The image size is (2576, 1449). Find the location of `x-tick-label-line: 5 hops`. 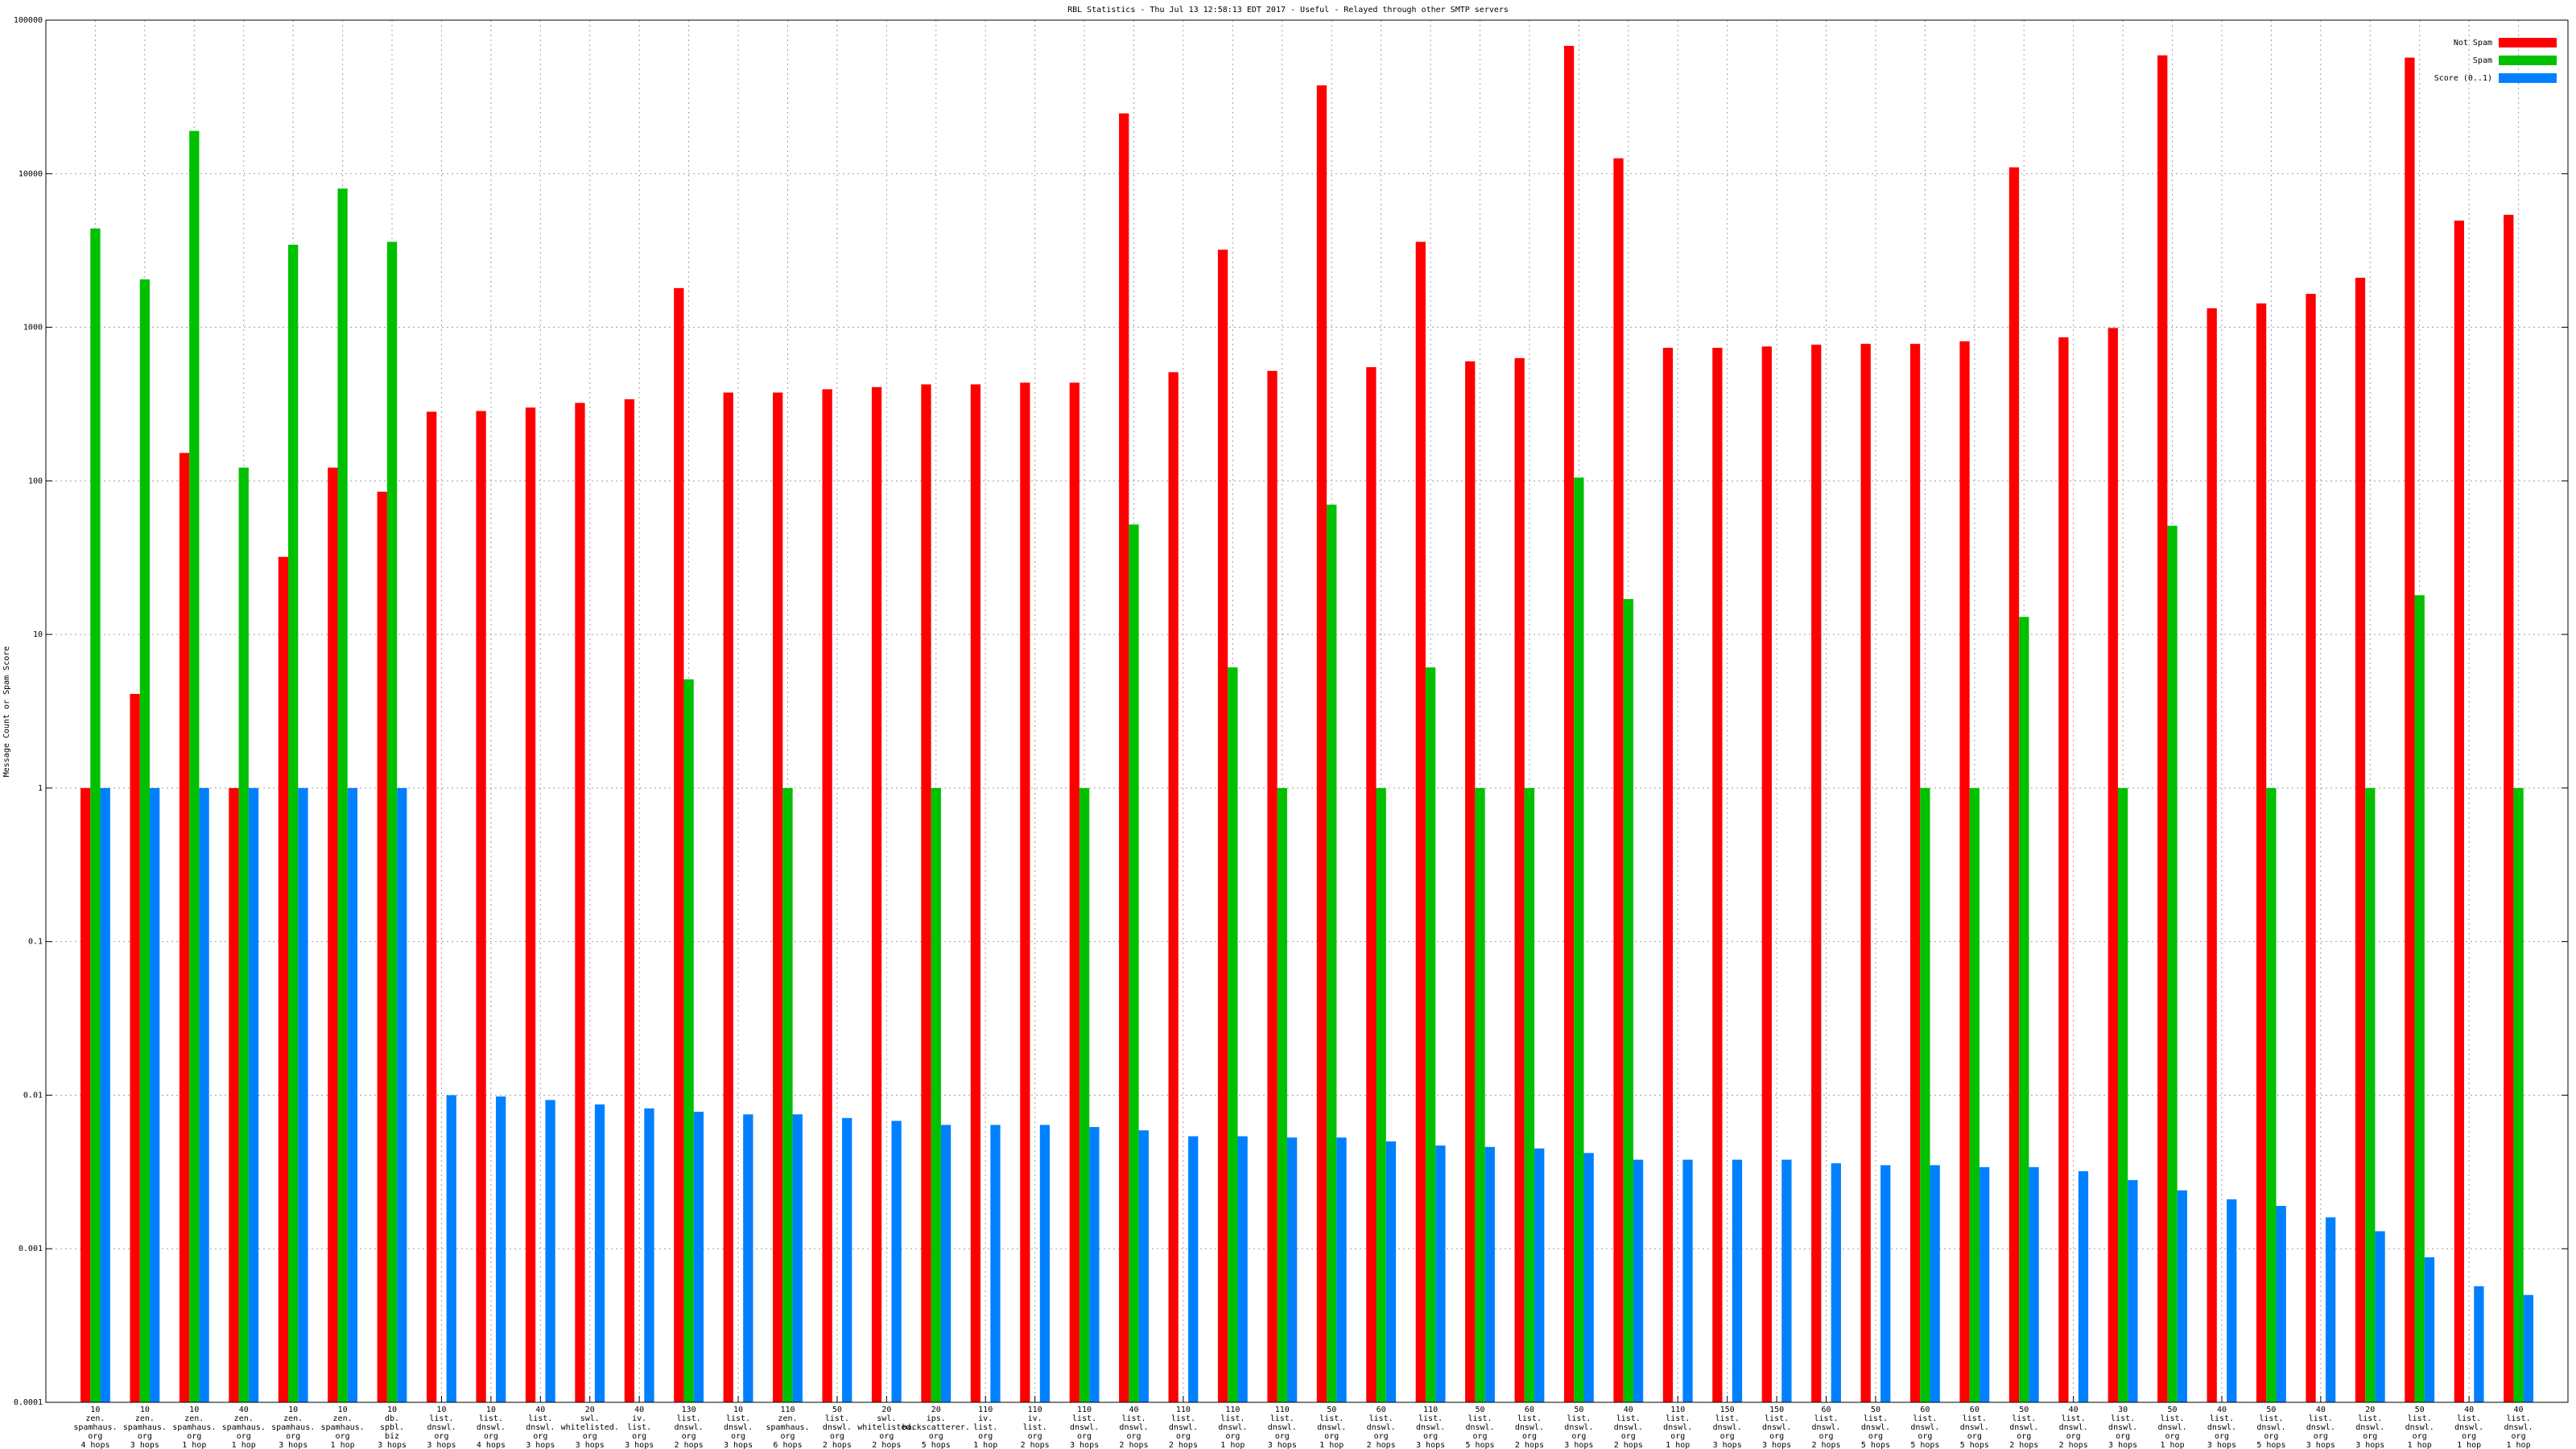

x-tick-label-line: 5 hops is located at coordinates (1974, 1445).